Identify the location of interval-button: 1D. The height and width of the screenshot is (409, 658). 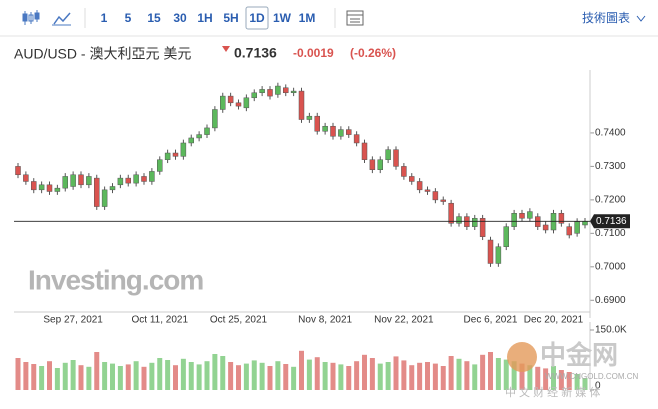
(257, 18).